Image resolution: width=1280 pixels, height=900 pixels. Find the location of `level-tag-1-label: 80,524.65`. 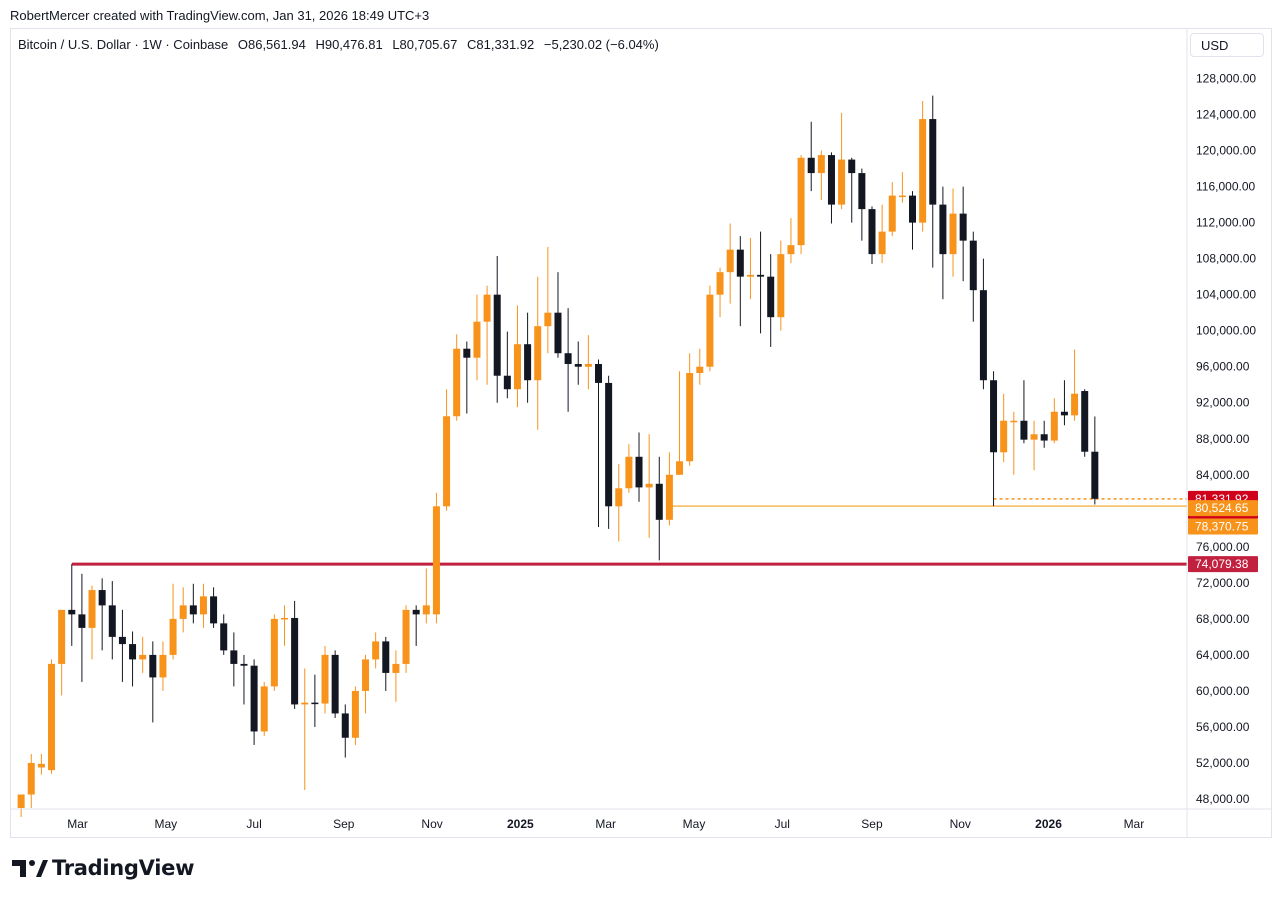

level-tag-1-label: 80,524.65 is located at coordinates (1222, 508).